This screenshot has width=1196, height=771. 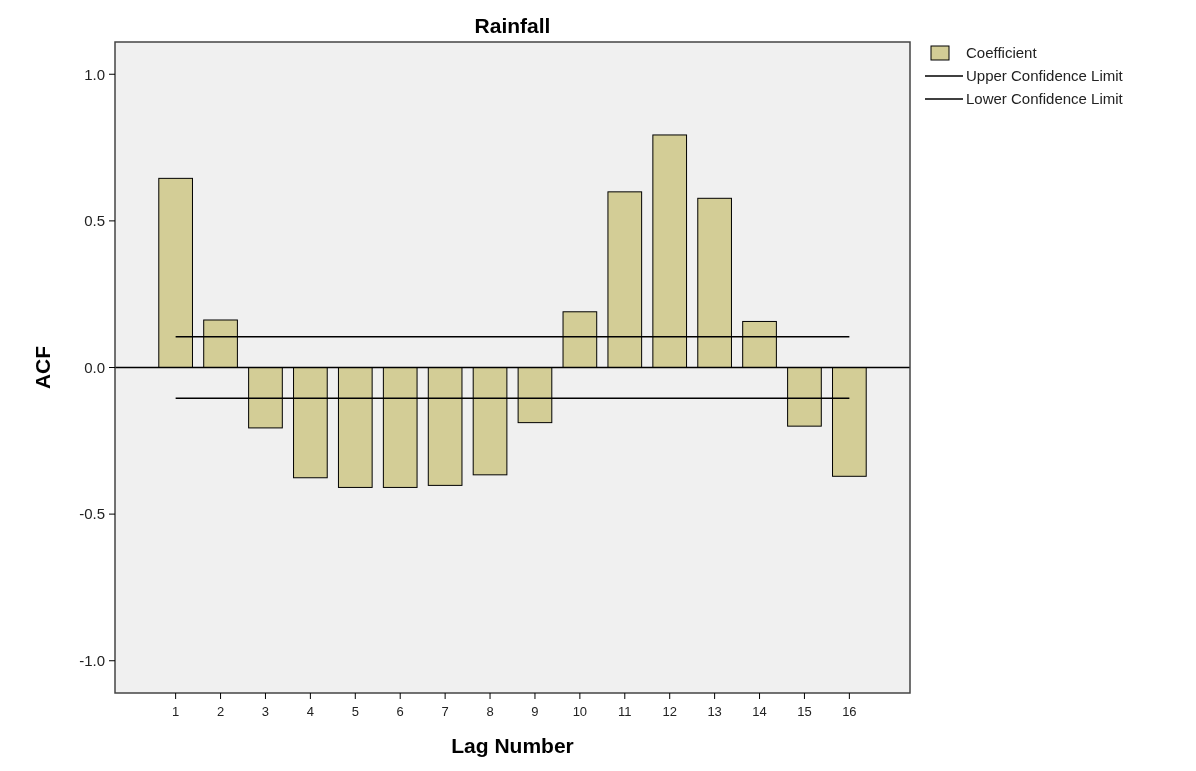 I want to click on x-tick-label: 13, so click(x=714, y=711).